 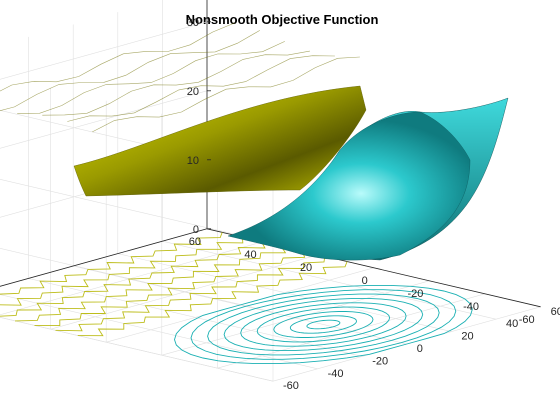 I want to click on x-tick-label: -40, so click(x=471, y=307).